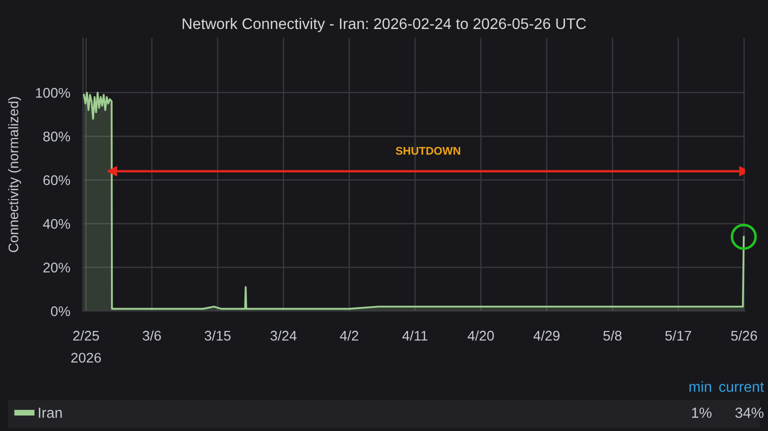 The height and width of the screenshot is (431, 768). I want to click on y-tick-label: 100%, so click(53, 93).